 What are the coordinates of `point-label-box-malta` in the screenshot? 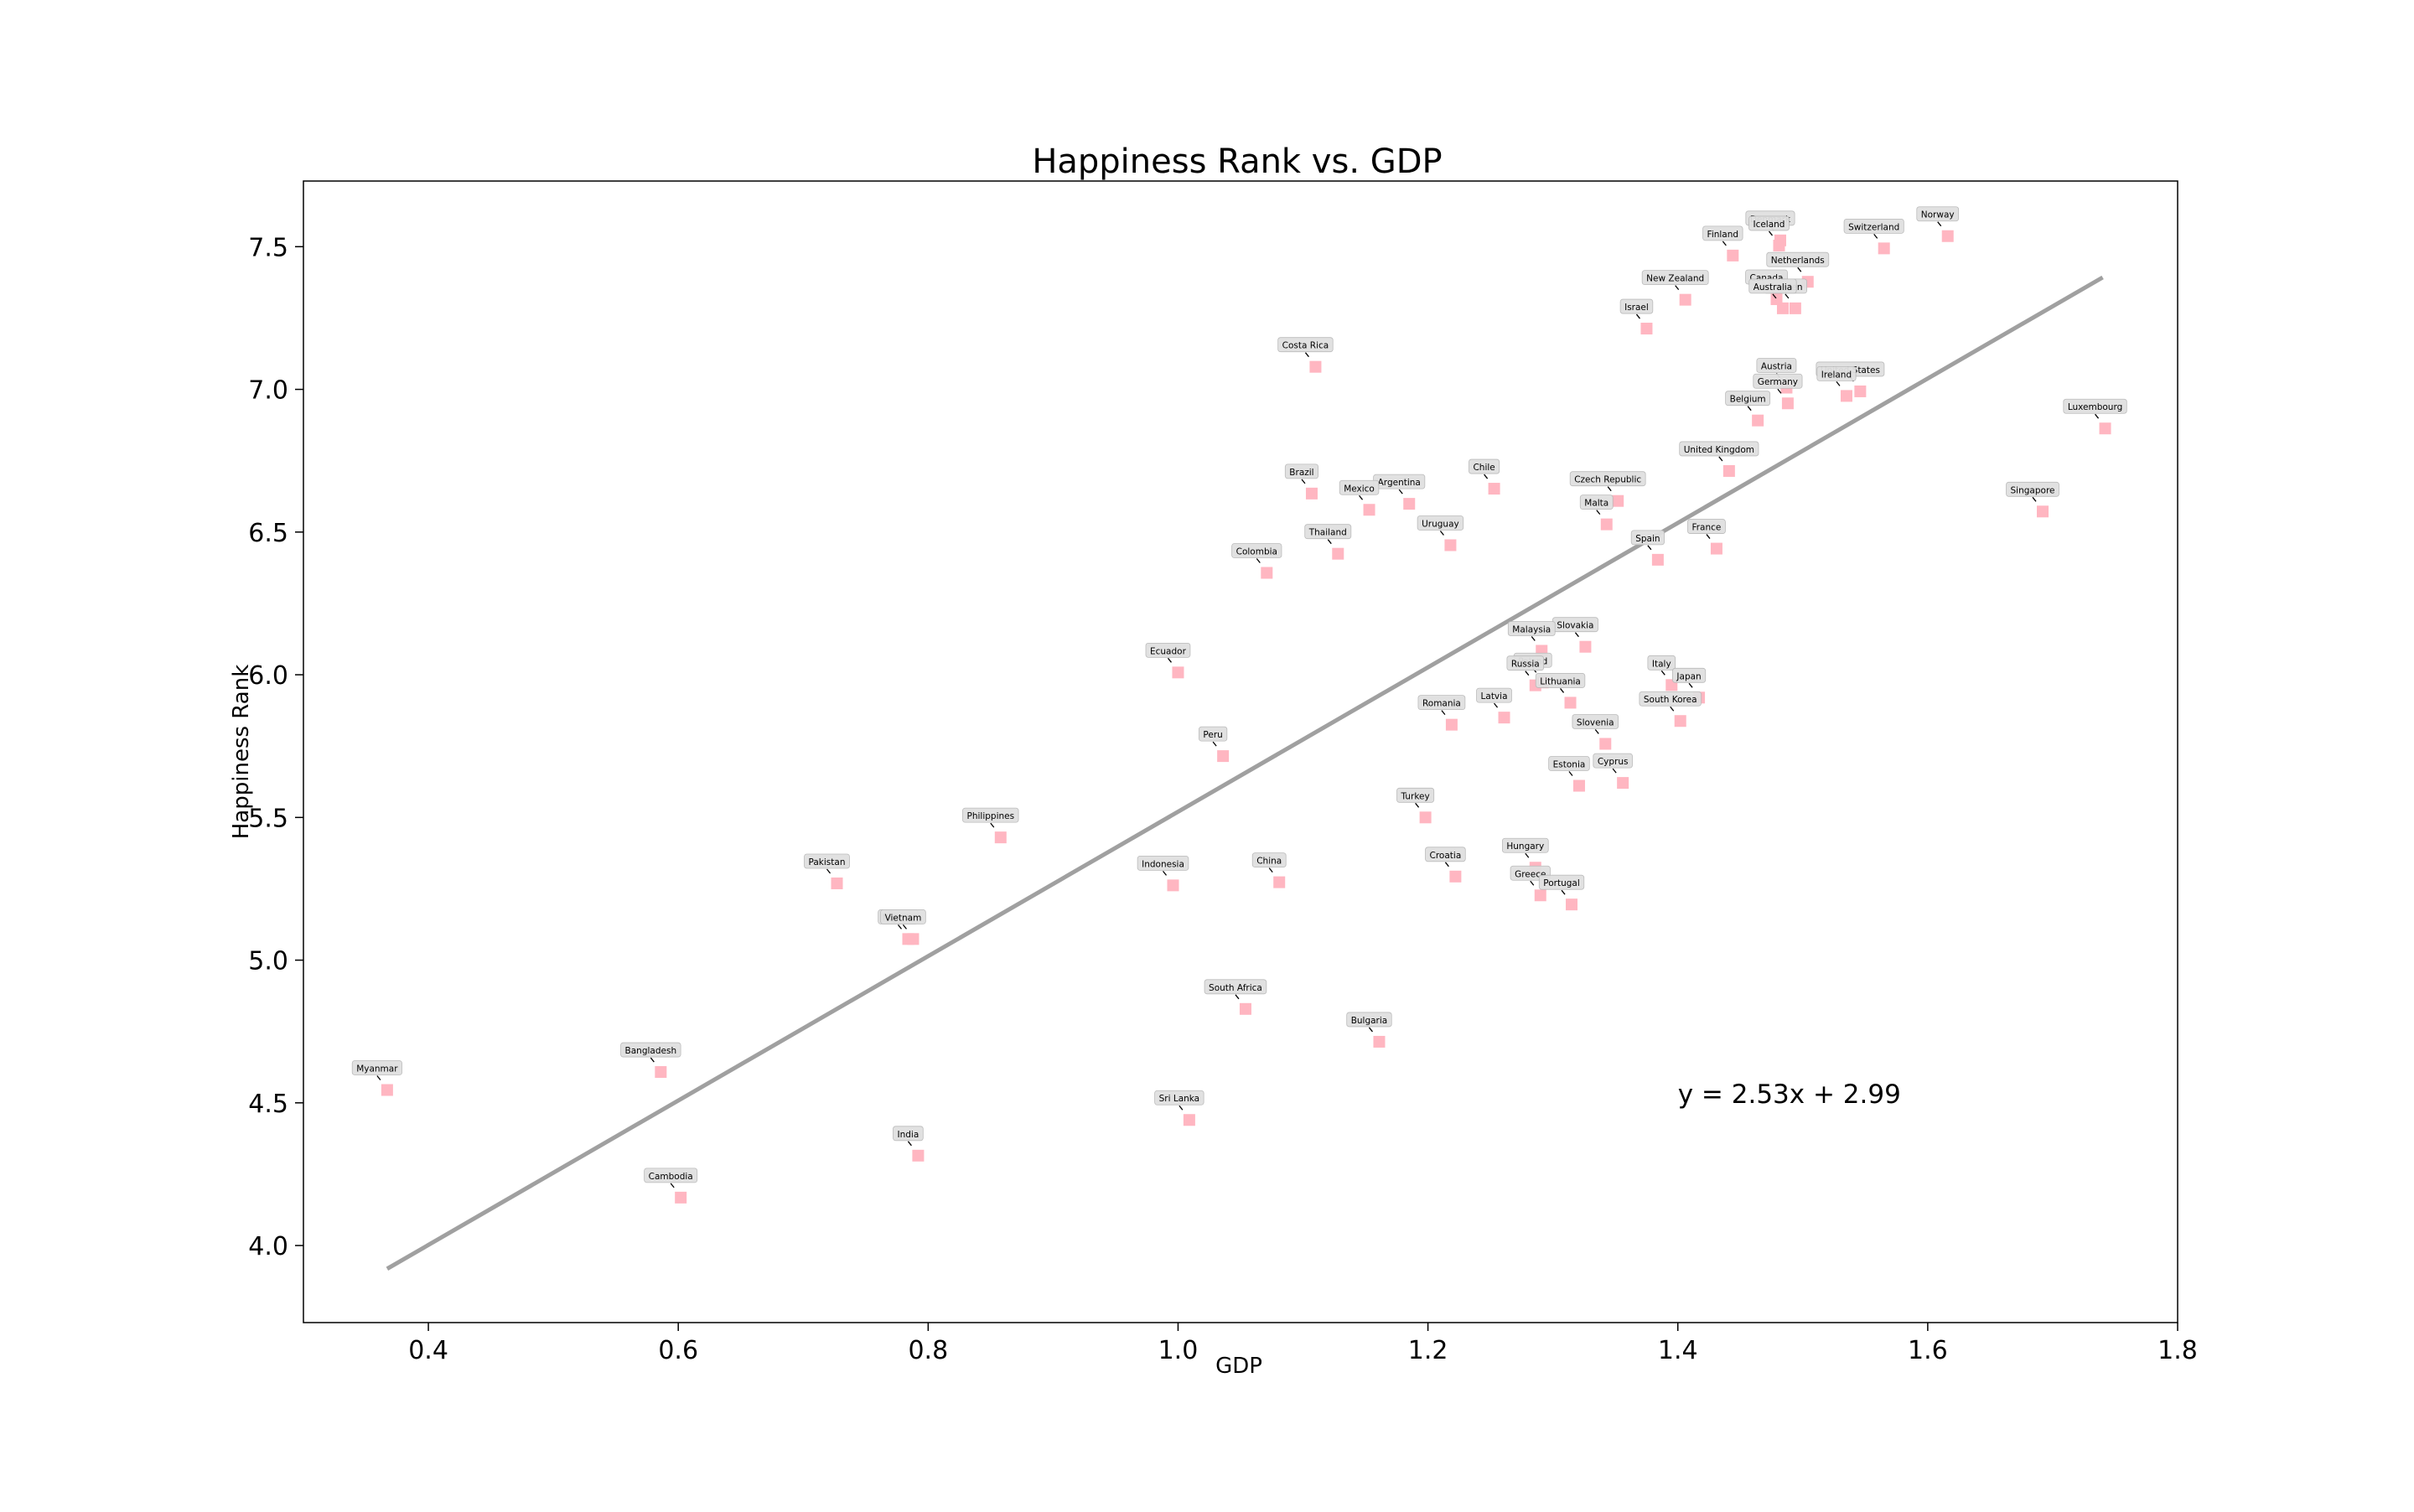 It's located at (1597, 502).